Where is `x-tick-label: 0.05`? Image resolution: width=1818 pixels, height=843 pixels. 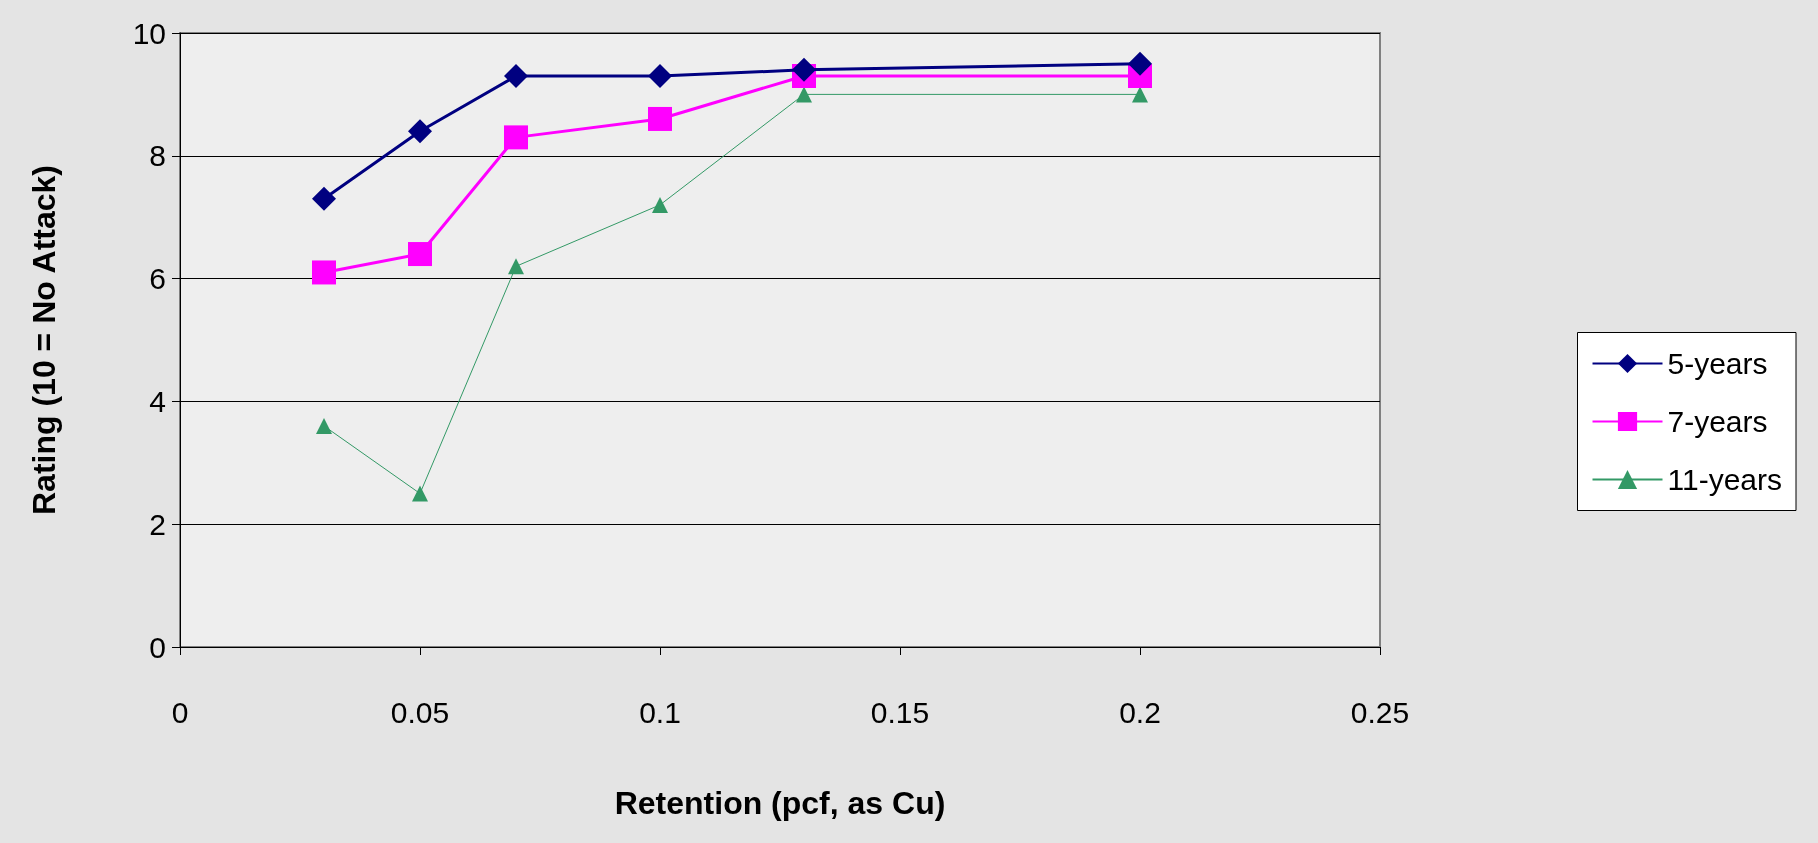
x-tick-label: 0.05 is located at coordinates (420, 712).